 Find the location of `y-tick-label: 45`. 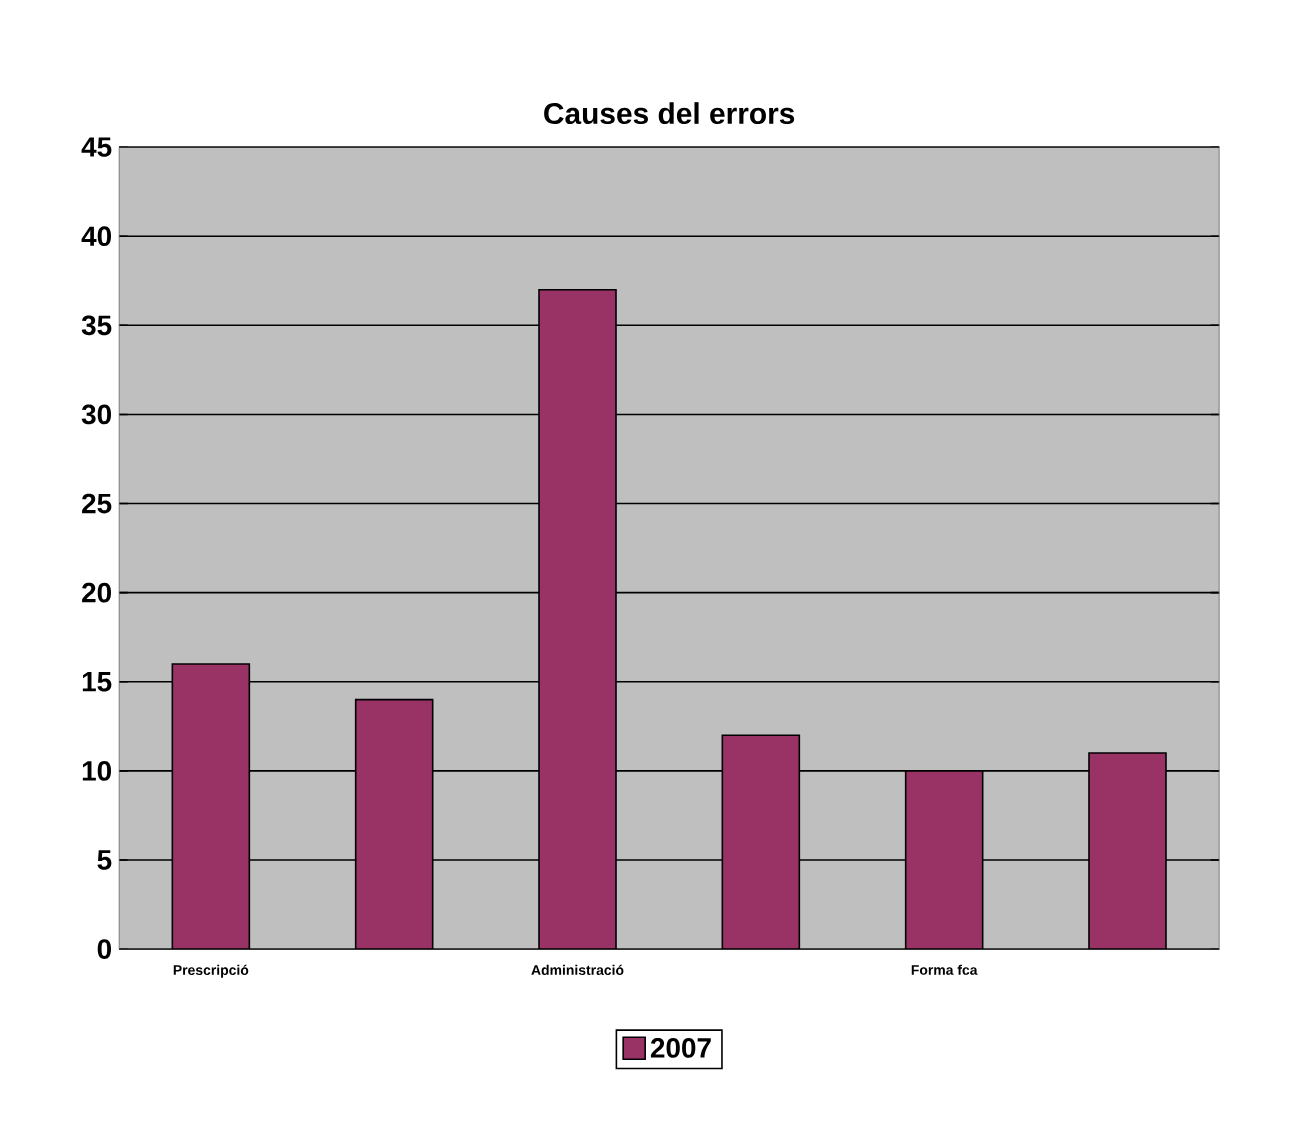

y-tick-label: 45 is located at coordinates (96, 147).